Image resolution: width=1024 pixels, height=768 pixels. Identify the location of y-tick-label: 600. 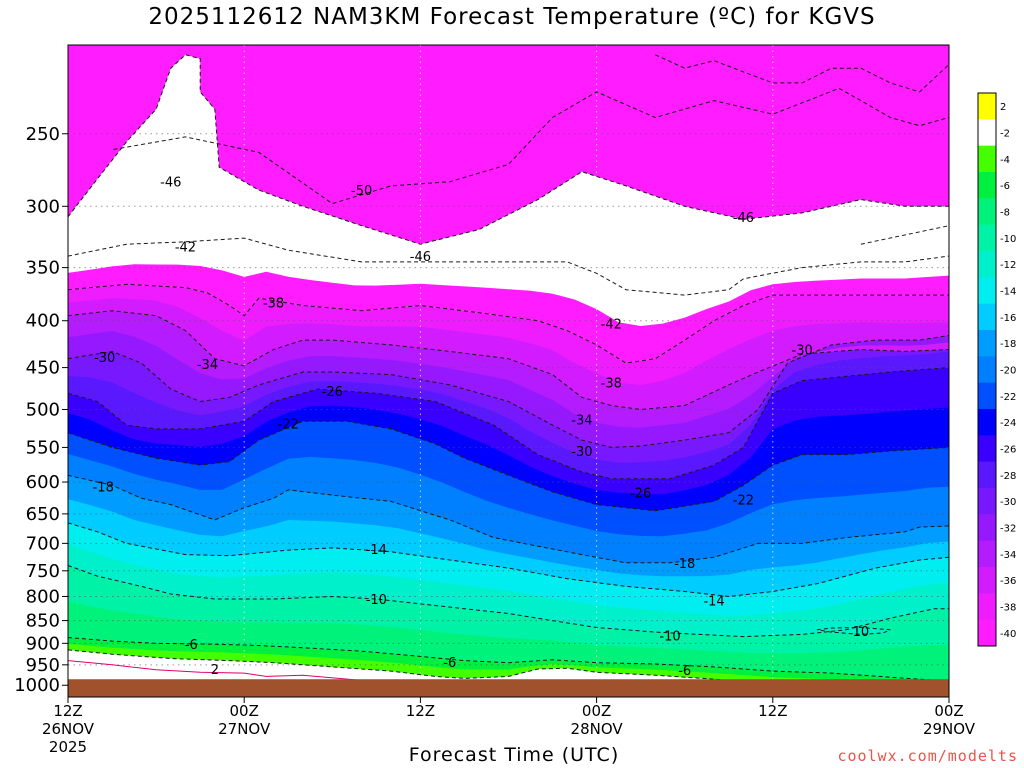
(43, 482).